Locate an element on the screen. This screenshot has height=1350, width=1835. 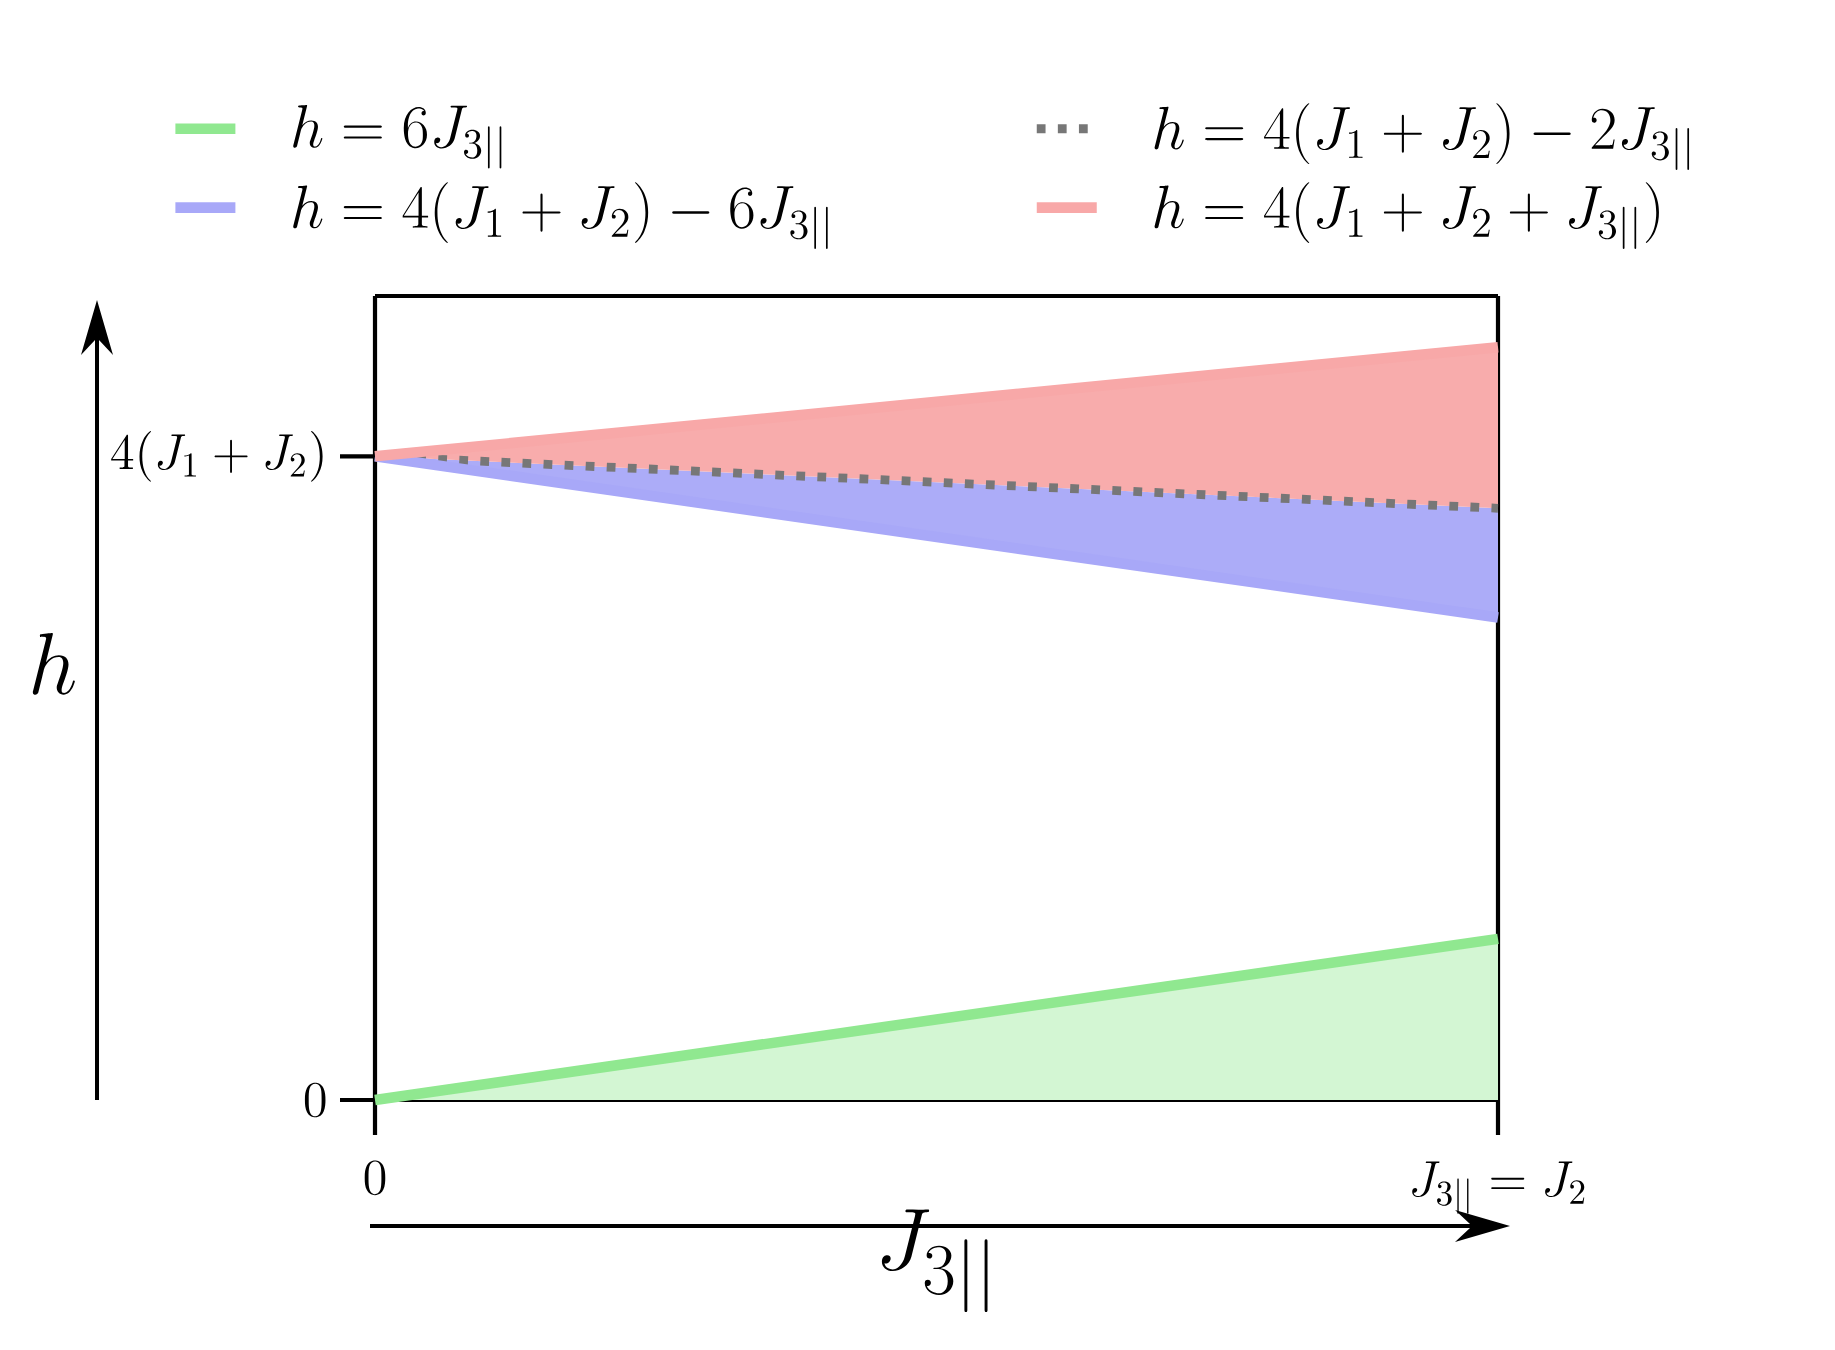
y-axis-title: $h$ is located at coordinates (53, 664).